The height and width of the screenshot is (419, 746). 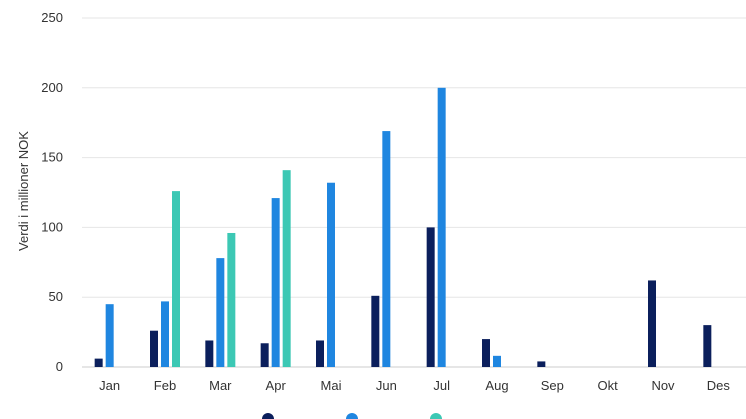 I want to click on y-tick-label: 100, so click(x=52, y=226).